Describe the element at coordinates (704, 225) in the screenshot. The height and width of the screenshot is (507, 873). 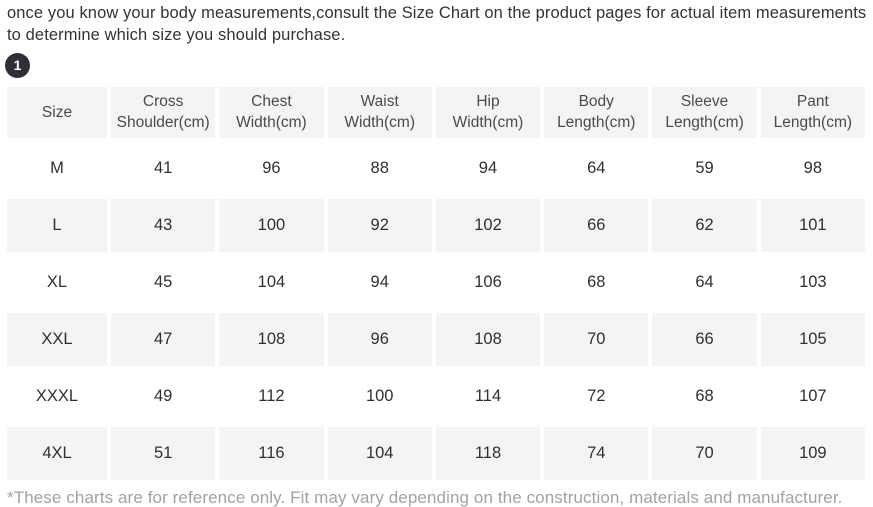
I see `measurement-cell: 62` at that location.